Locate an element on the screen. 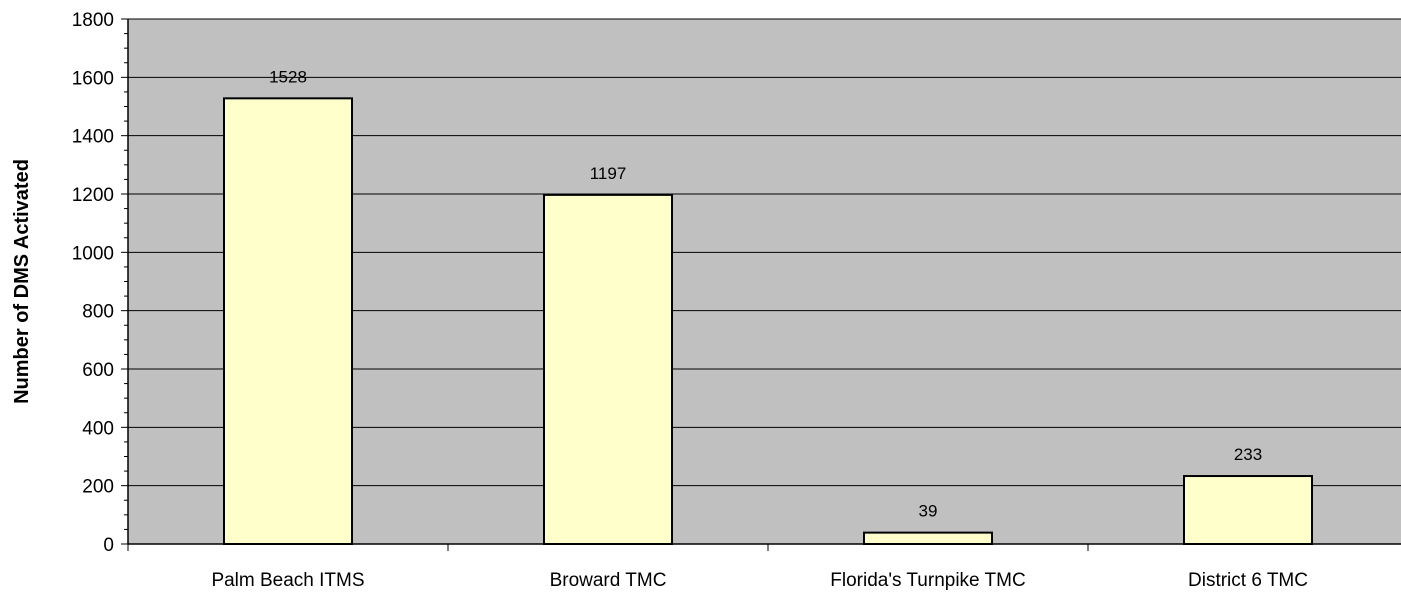  x-tick-label: Palm Beach ITMS is located at coordinates (287, 580).